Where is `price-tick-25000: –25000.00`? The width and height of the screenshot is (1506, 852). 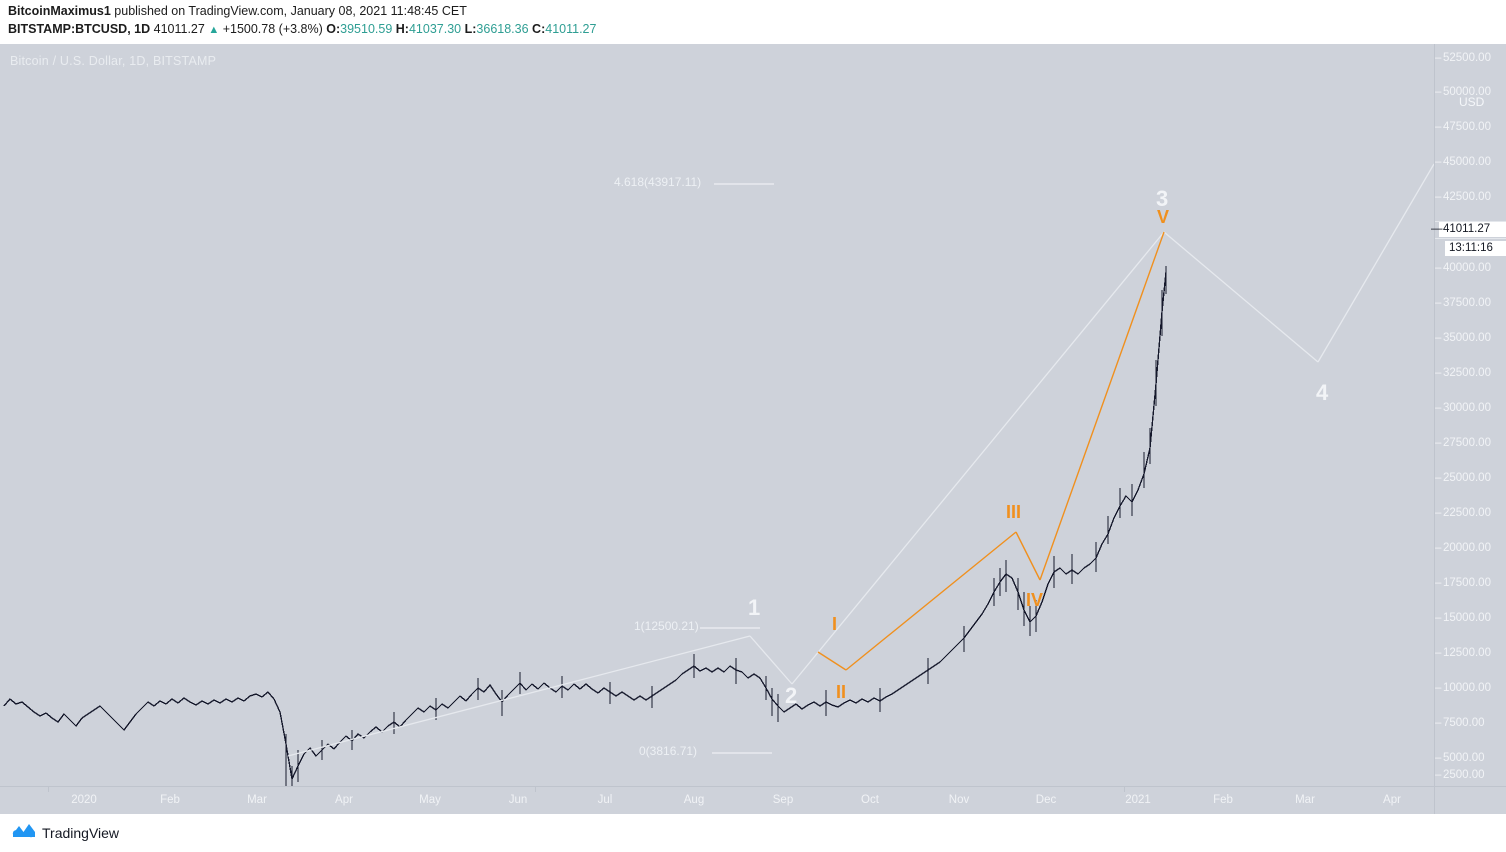
price-tick-25000: –25000.00 is located at coordinates (1463, 478).